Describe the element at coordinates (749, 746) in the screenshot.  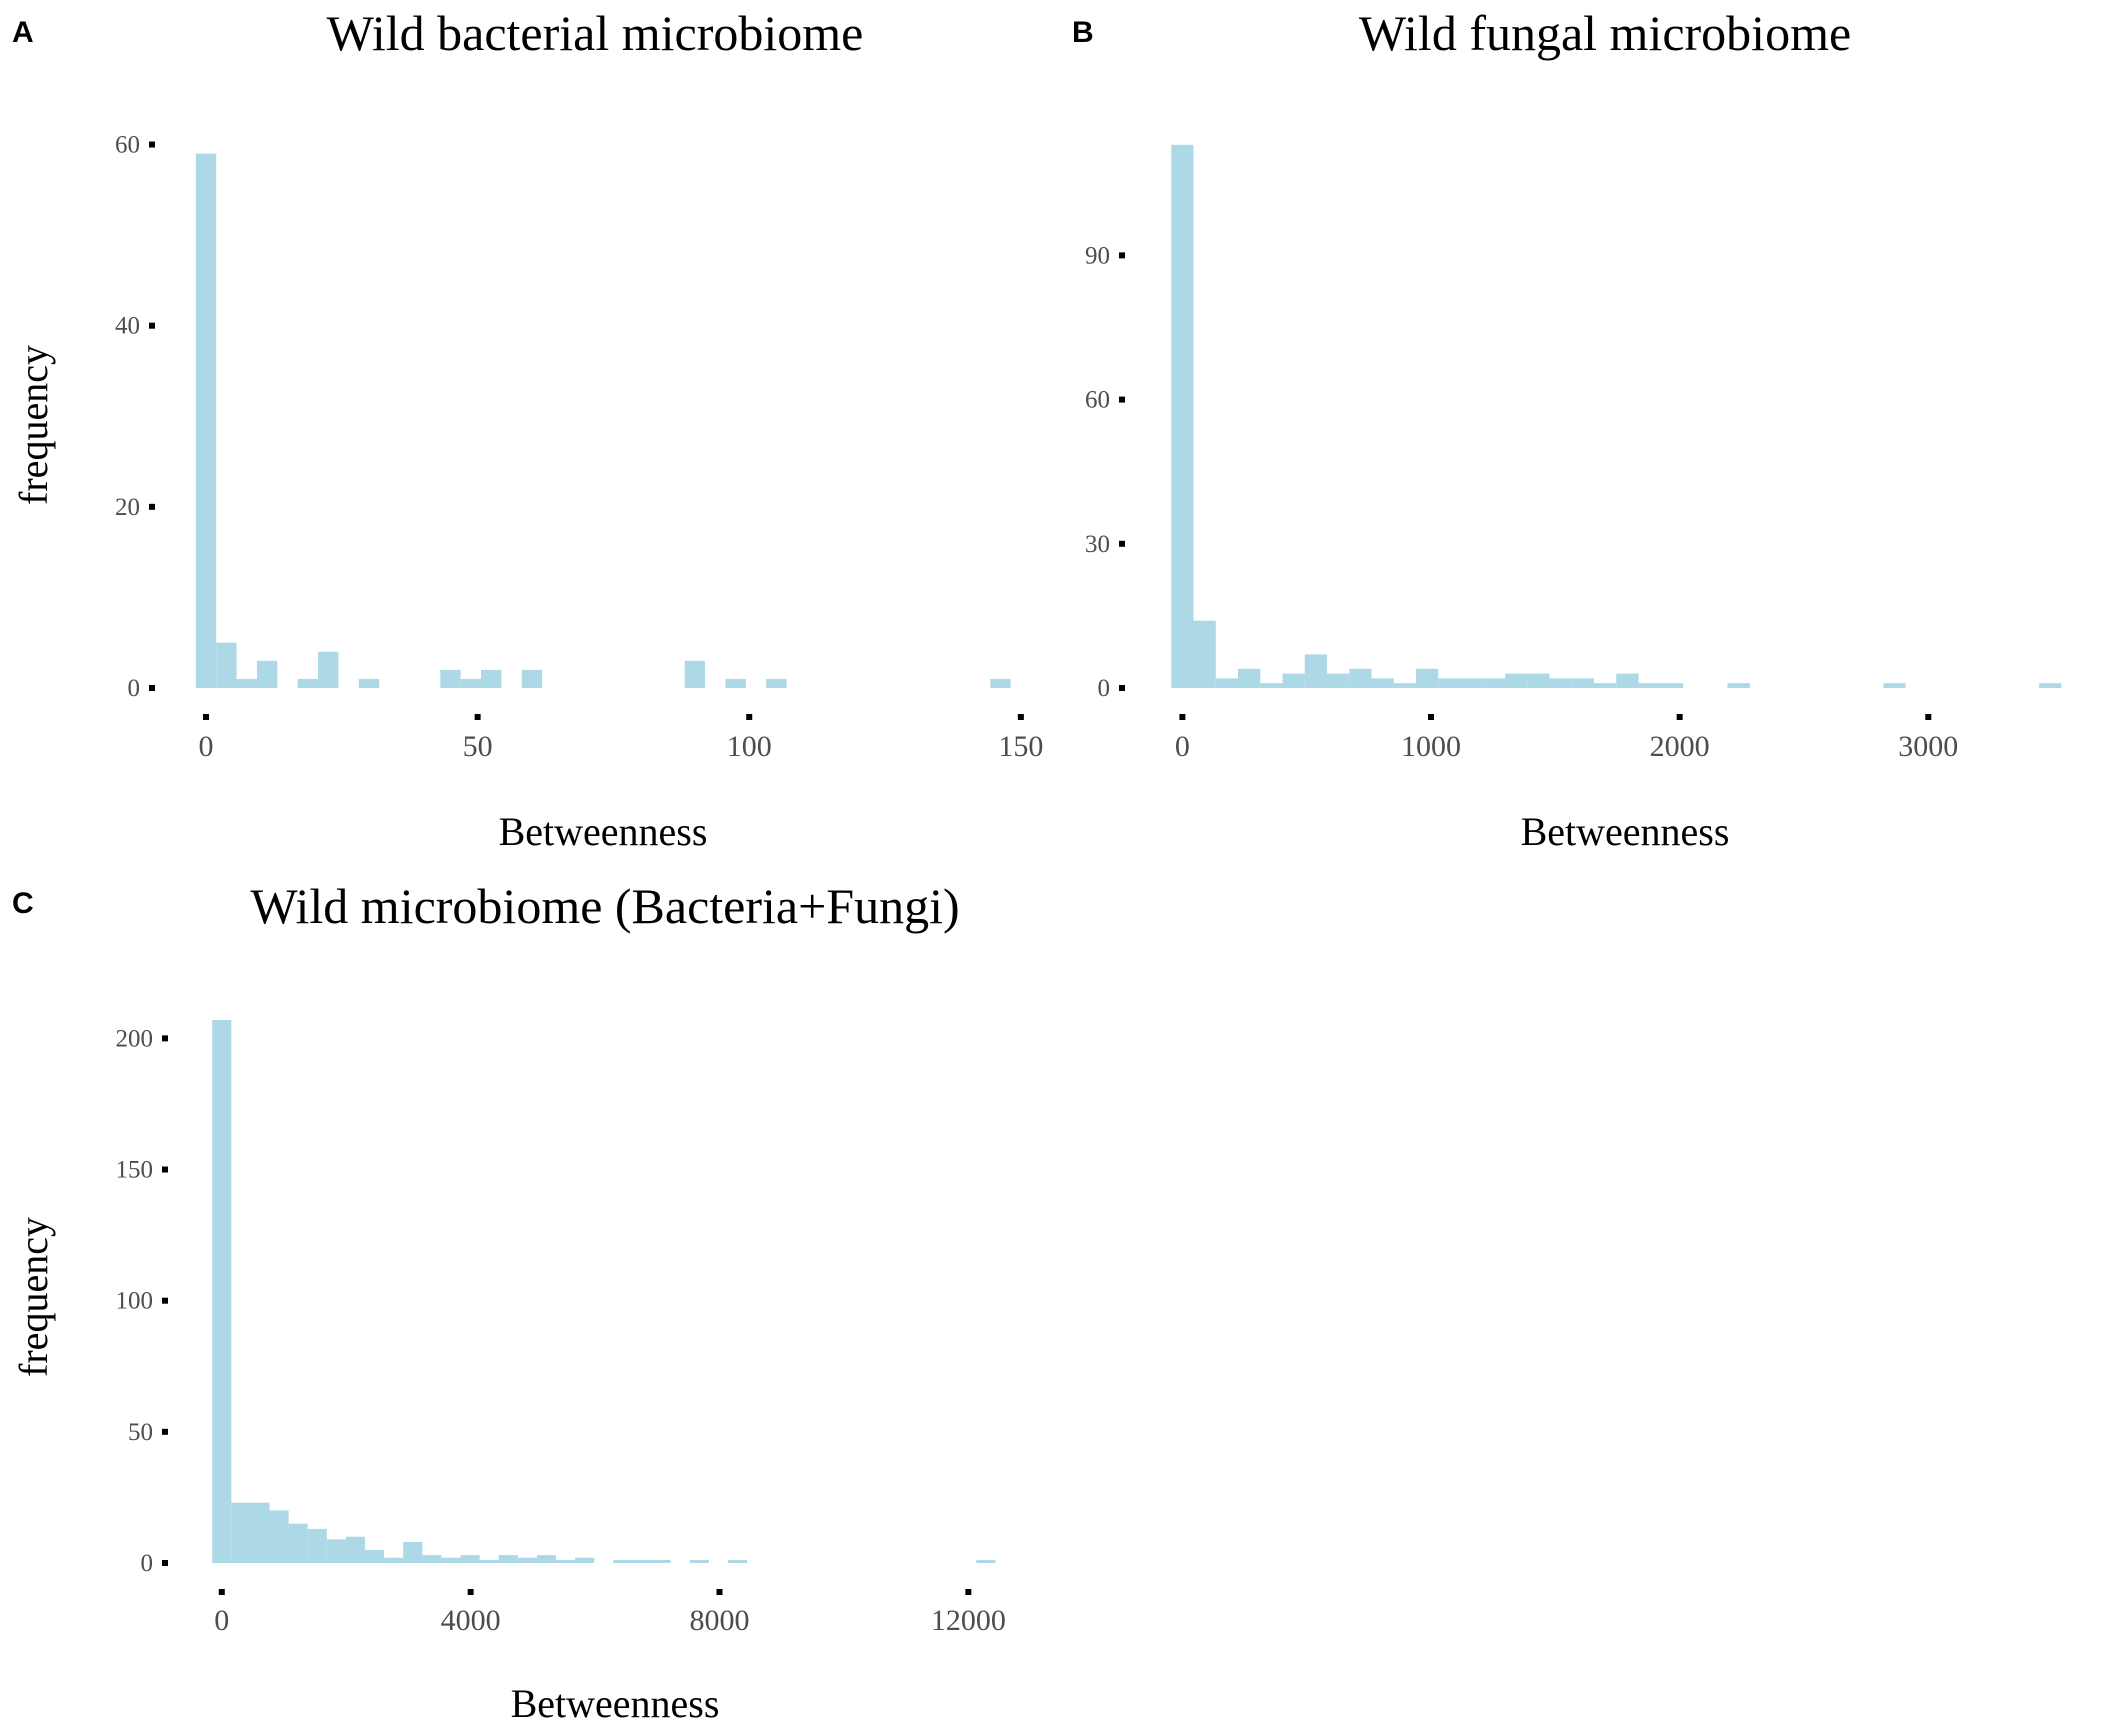
I see `x-tick-label-a-2: 100` at that location.